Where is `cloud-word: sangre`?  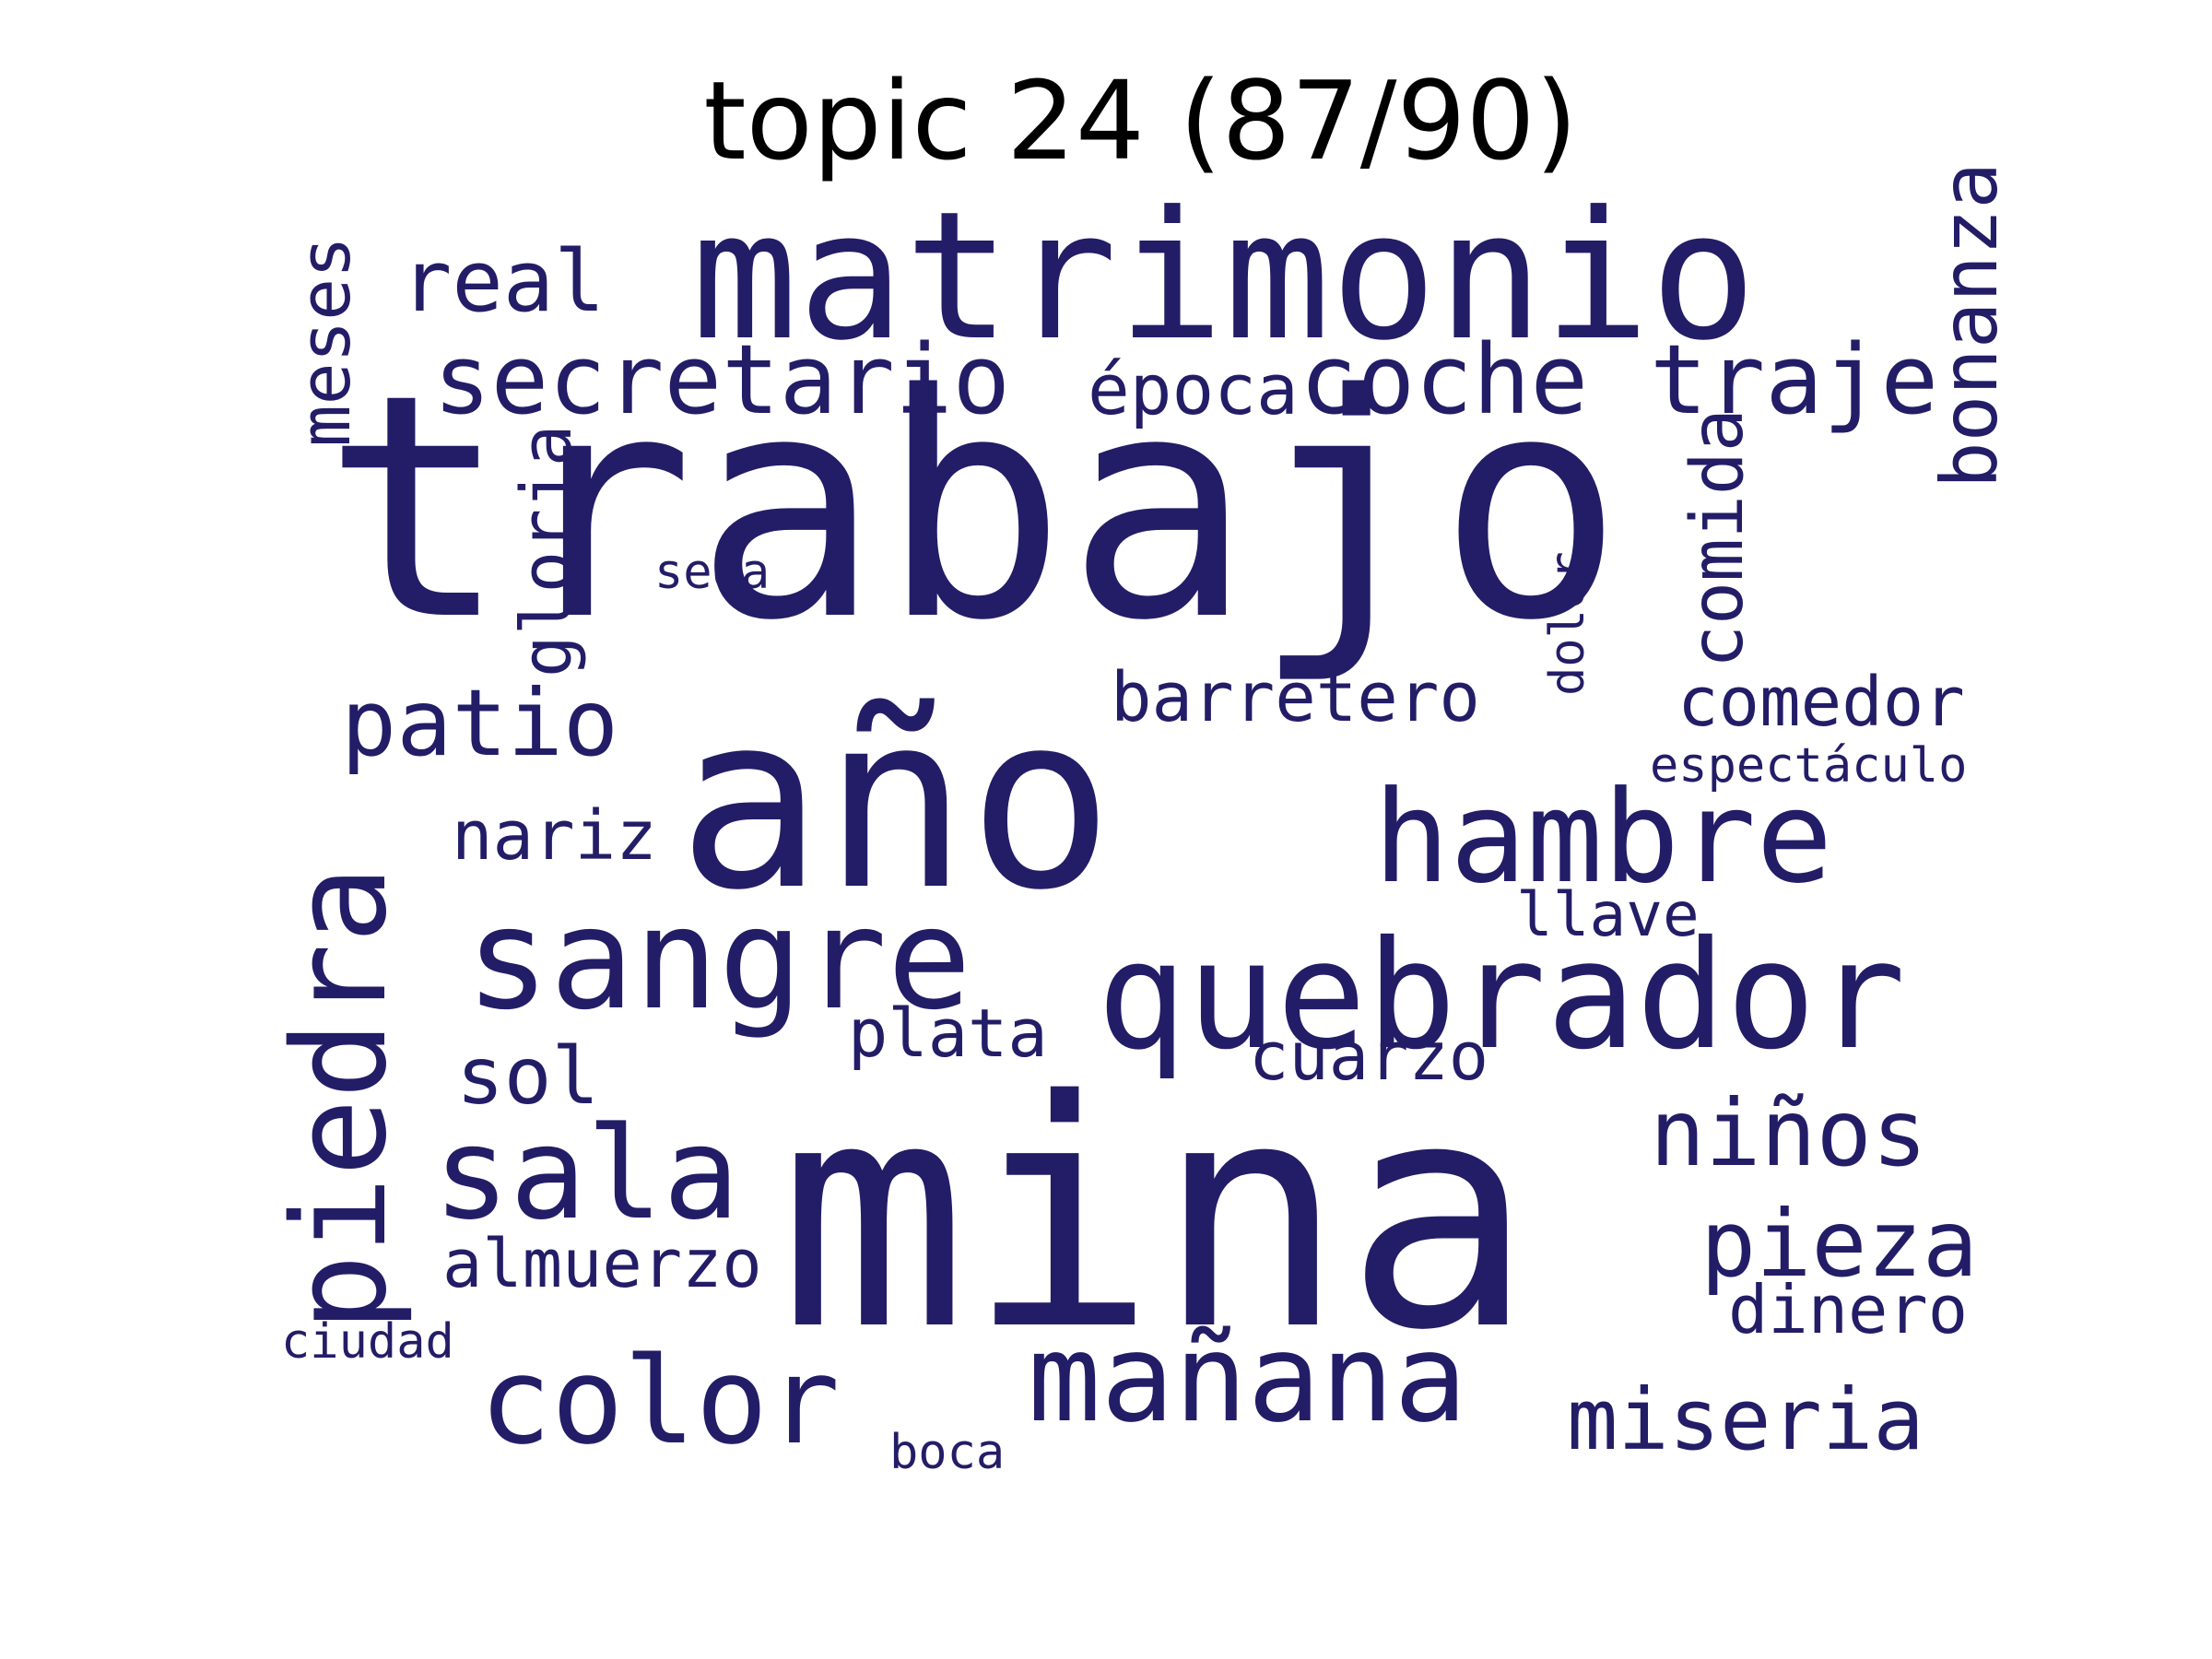
cloud-word: sangre is located at coordinates (718, 959).